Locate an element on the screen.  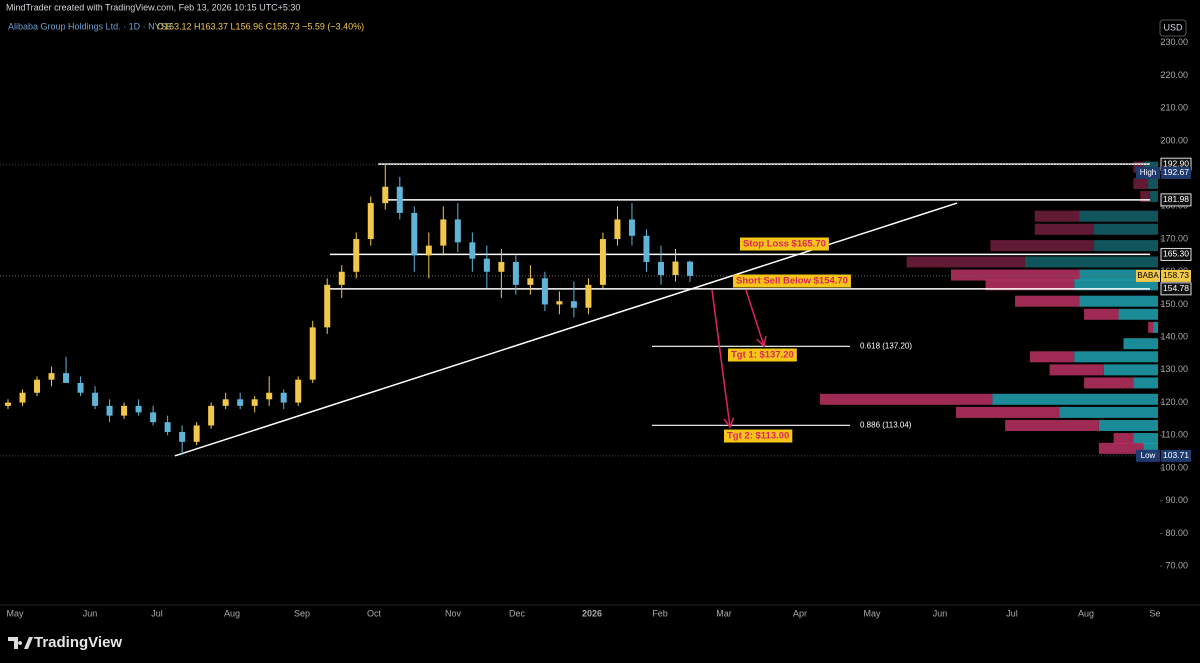
callout: Stop Loss $165.70 is located at coordinates (784, 244).